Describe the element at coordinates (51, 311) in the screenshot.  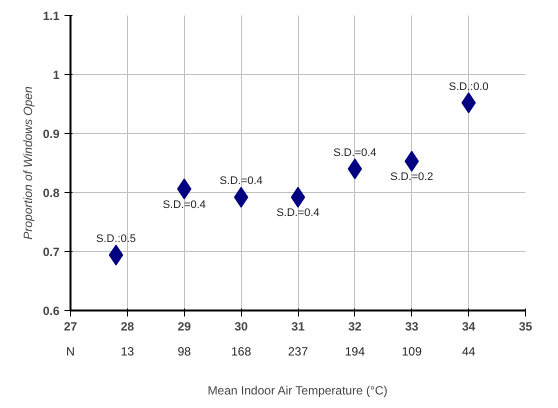
I see `y-tick-label: 0.6` at that location.